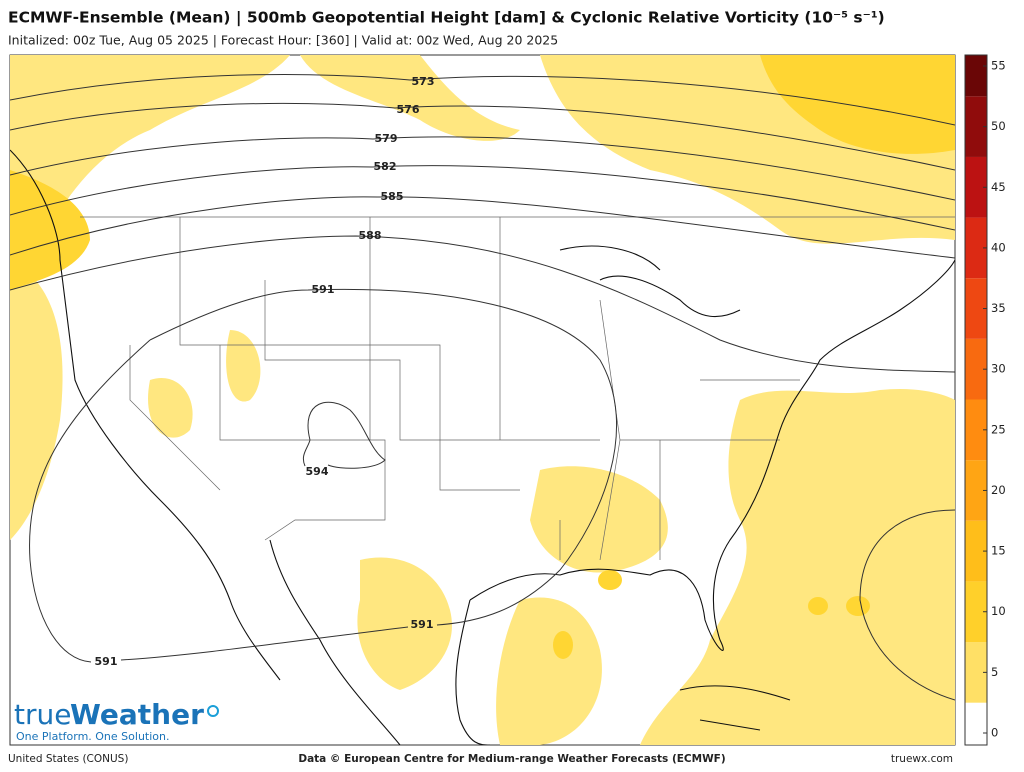 This screenshot has height=772, width=1024. Describe the element at coordinates (998, 247) in the screenshot. I see `colorbar-tick-label: 40` at that location.